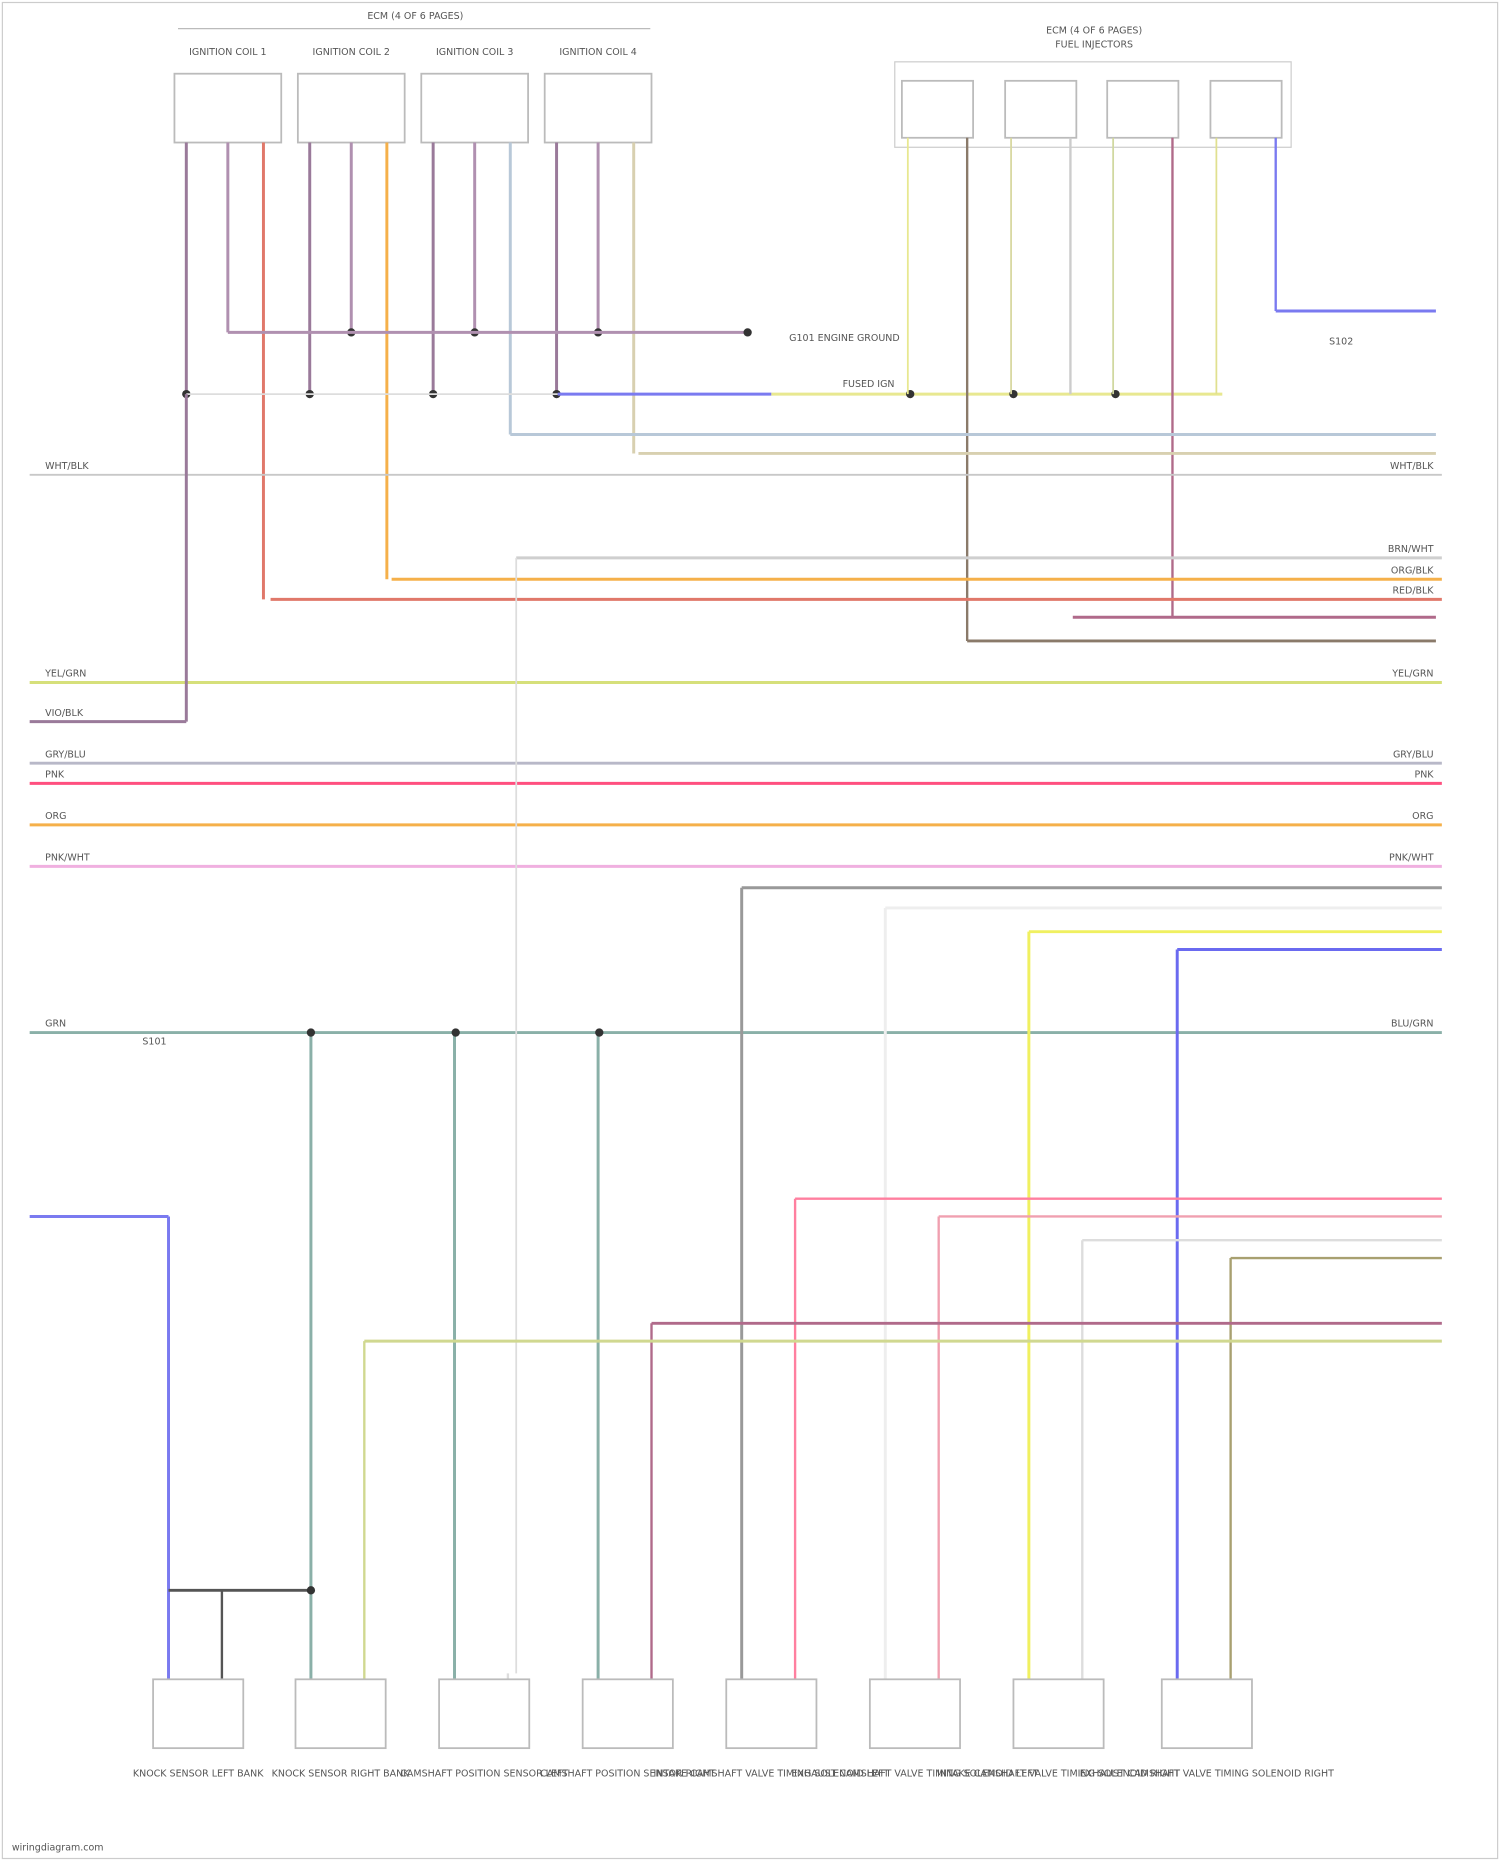  I want to click on wire-label: VIO/BLK, so click(64, 713).